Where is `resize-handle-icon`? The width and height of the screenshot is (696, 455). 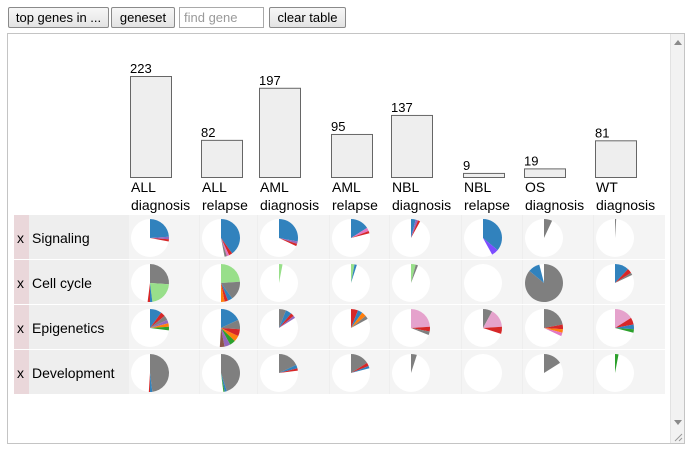 resize-handle-icon is located at coordinates (678, 437).